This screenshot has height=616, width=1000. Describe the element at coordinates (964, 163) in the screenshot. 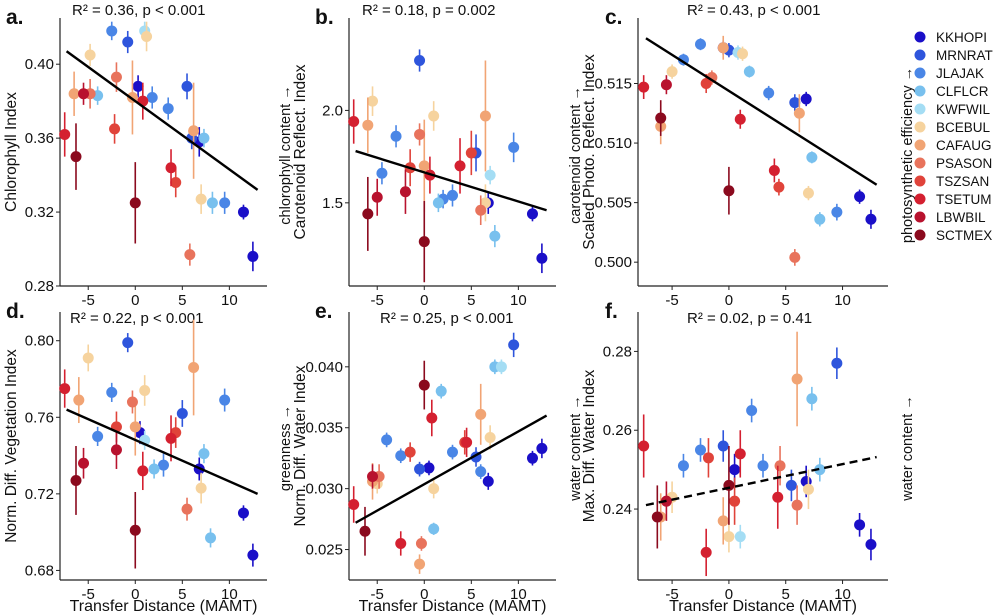

I see `legend-label: PSASON` at that location.